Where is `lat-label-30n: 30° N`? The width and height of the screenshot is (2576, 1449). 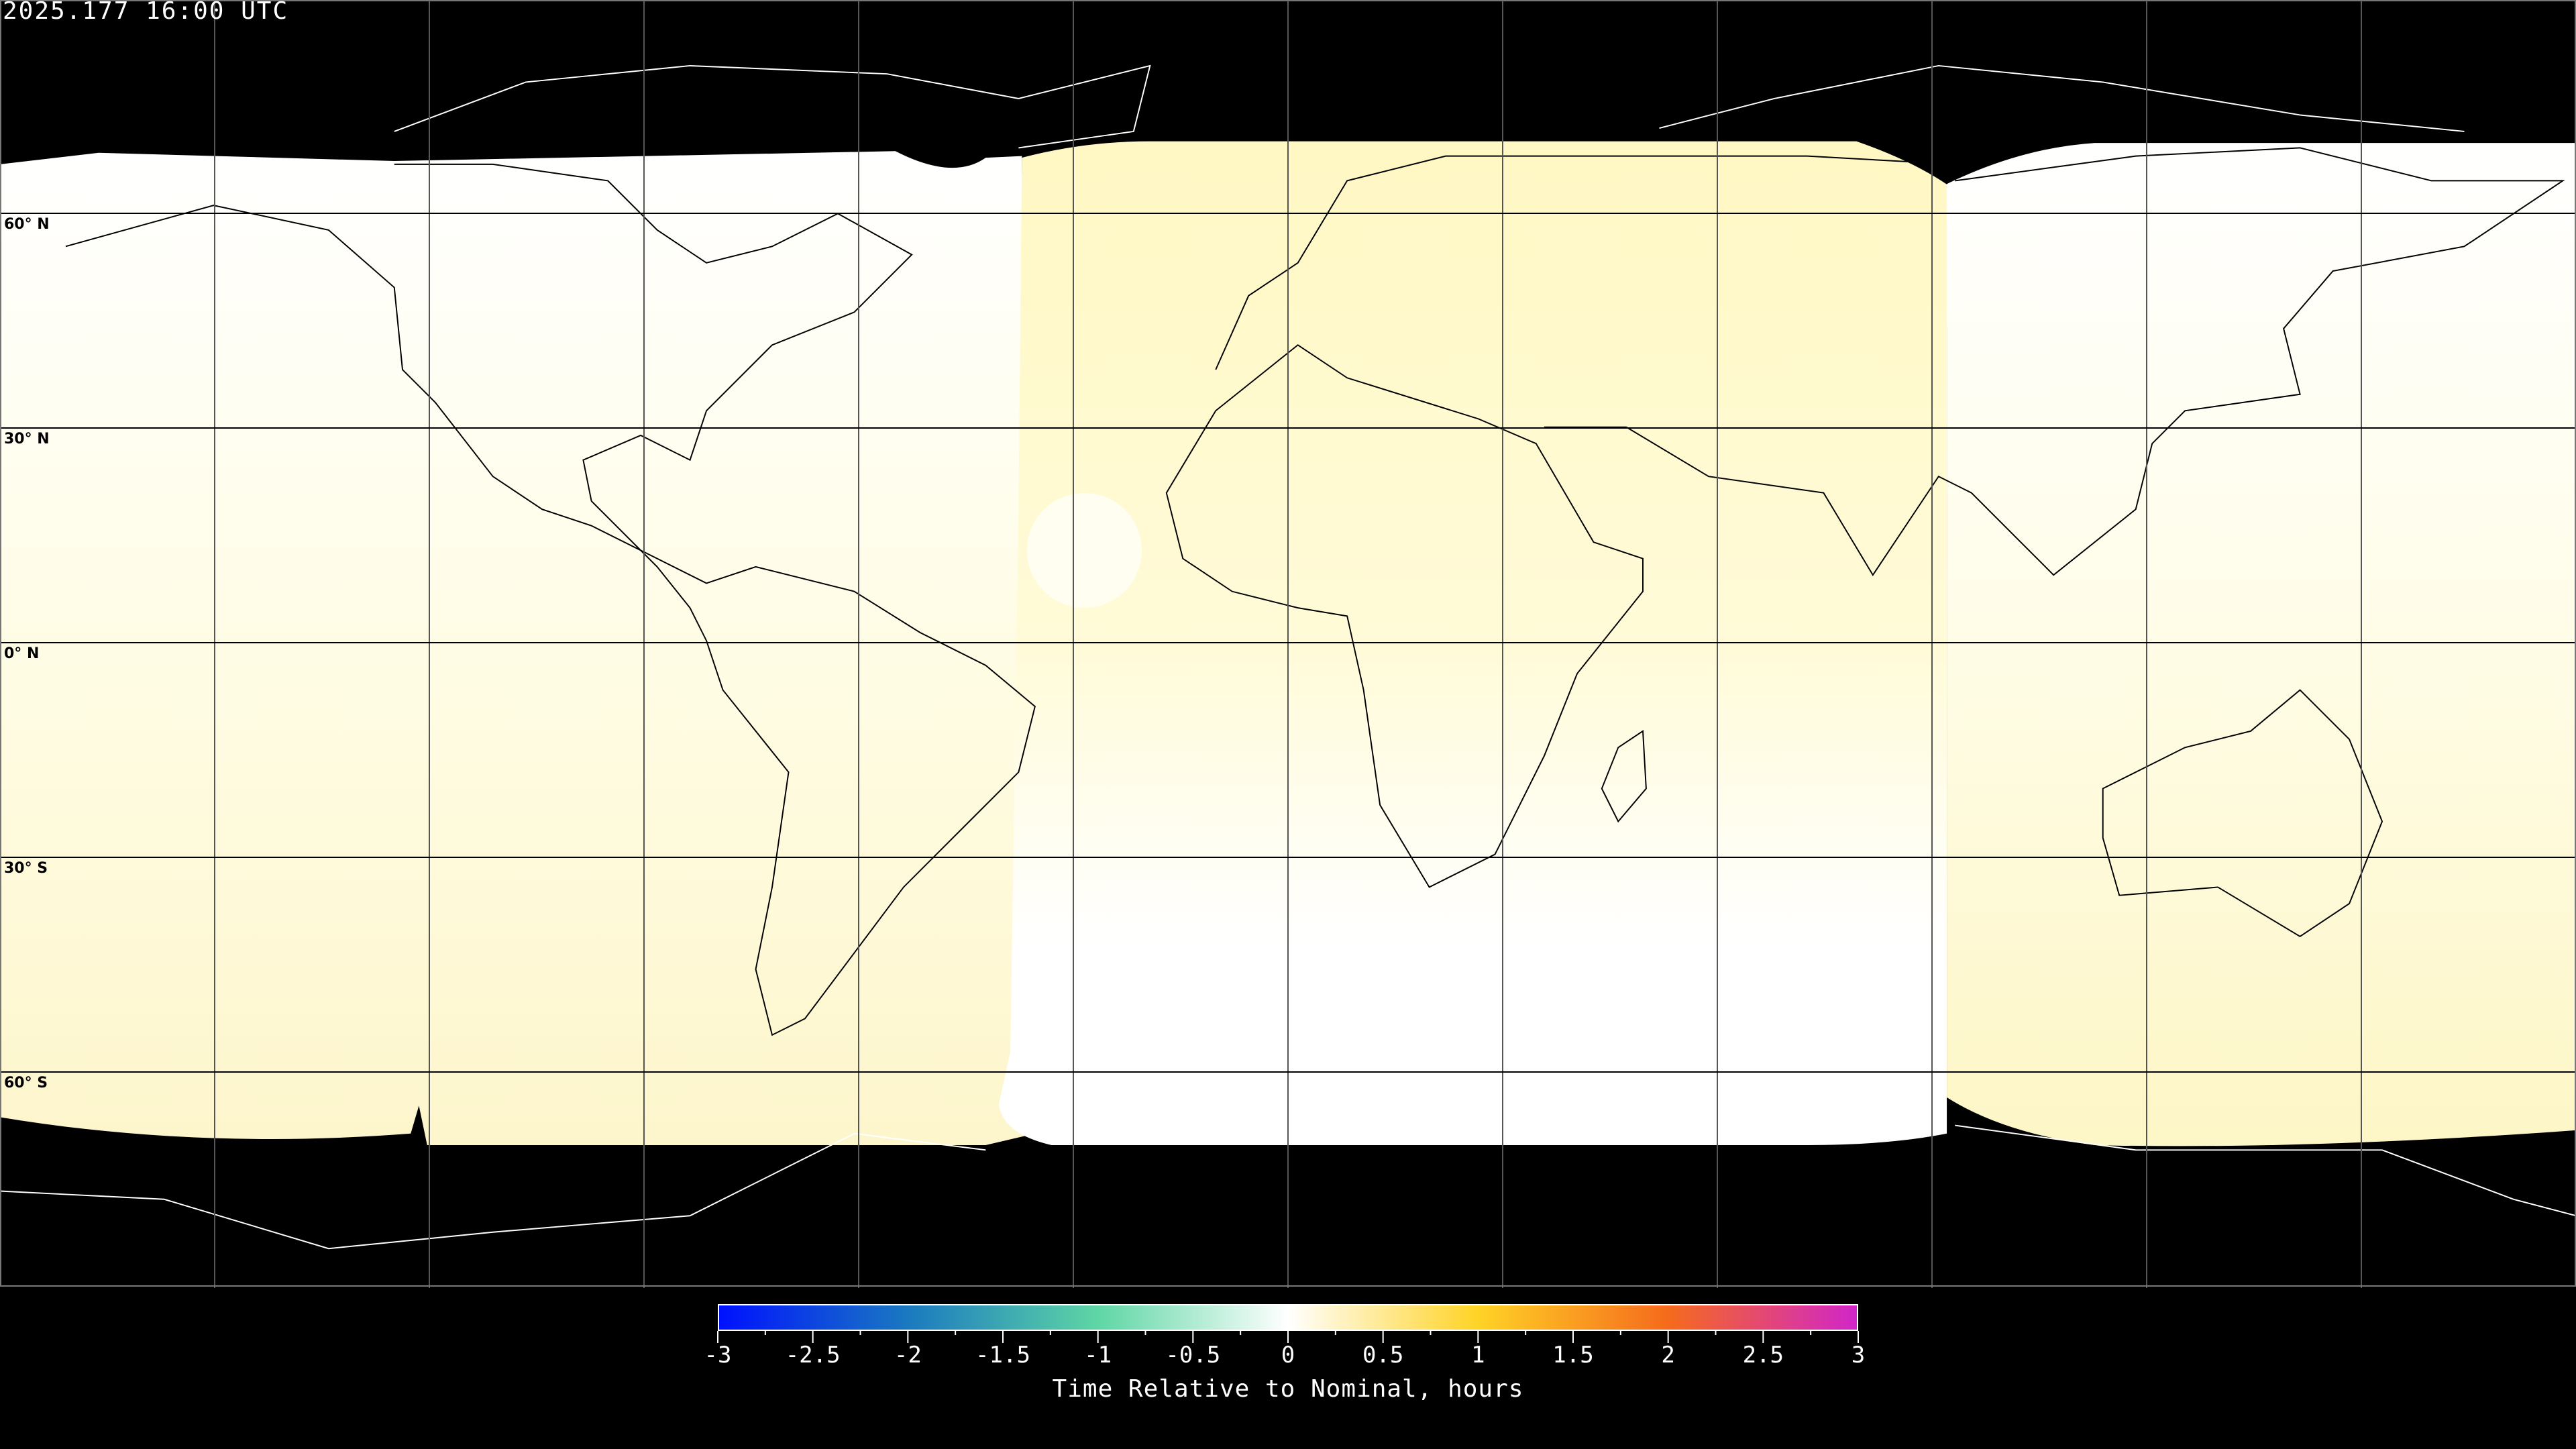
lat-label-30n: 30° N is located at coordinates (27, 439).